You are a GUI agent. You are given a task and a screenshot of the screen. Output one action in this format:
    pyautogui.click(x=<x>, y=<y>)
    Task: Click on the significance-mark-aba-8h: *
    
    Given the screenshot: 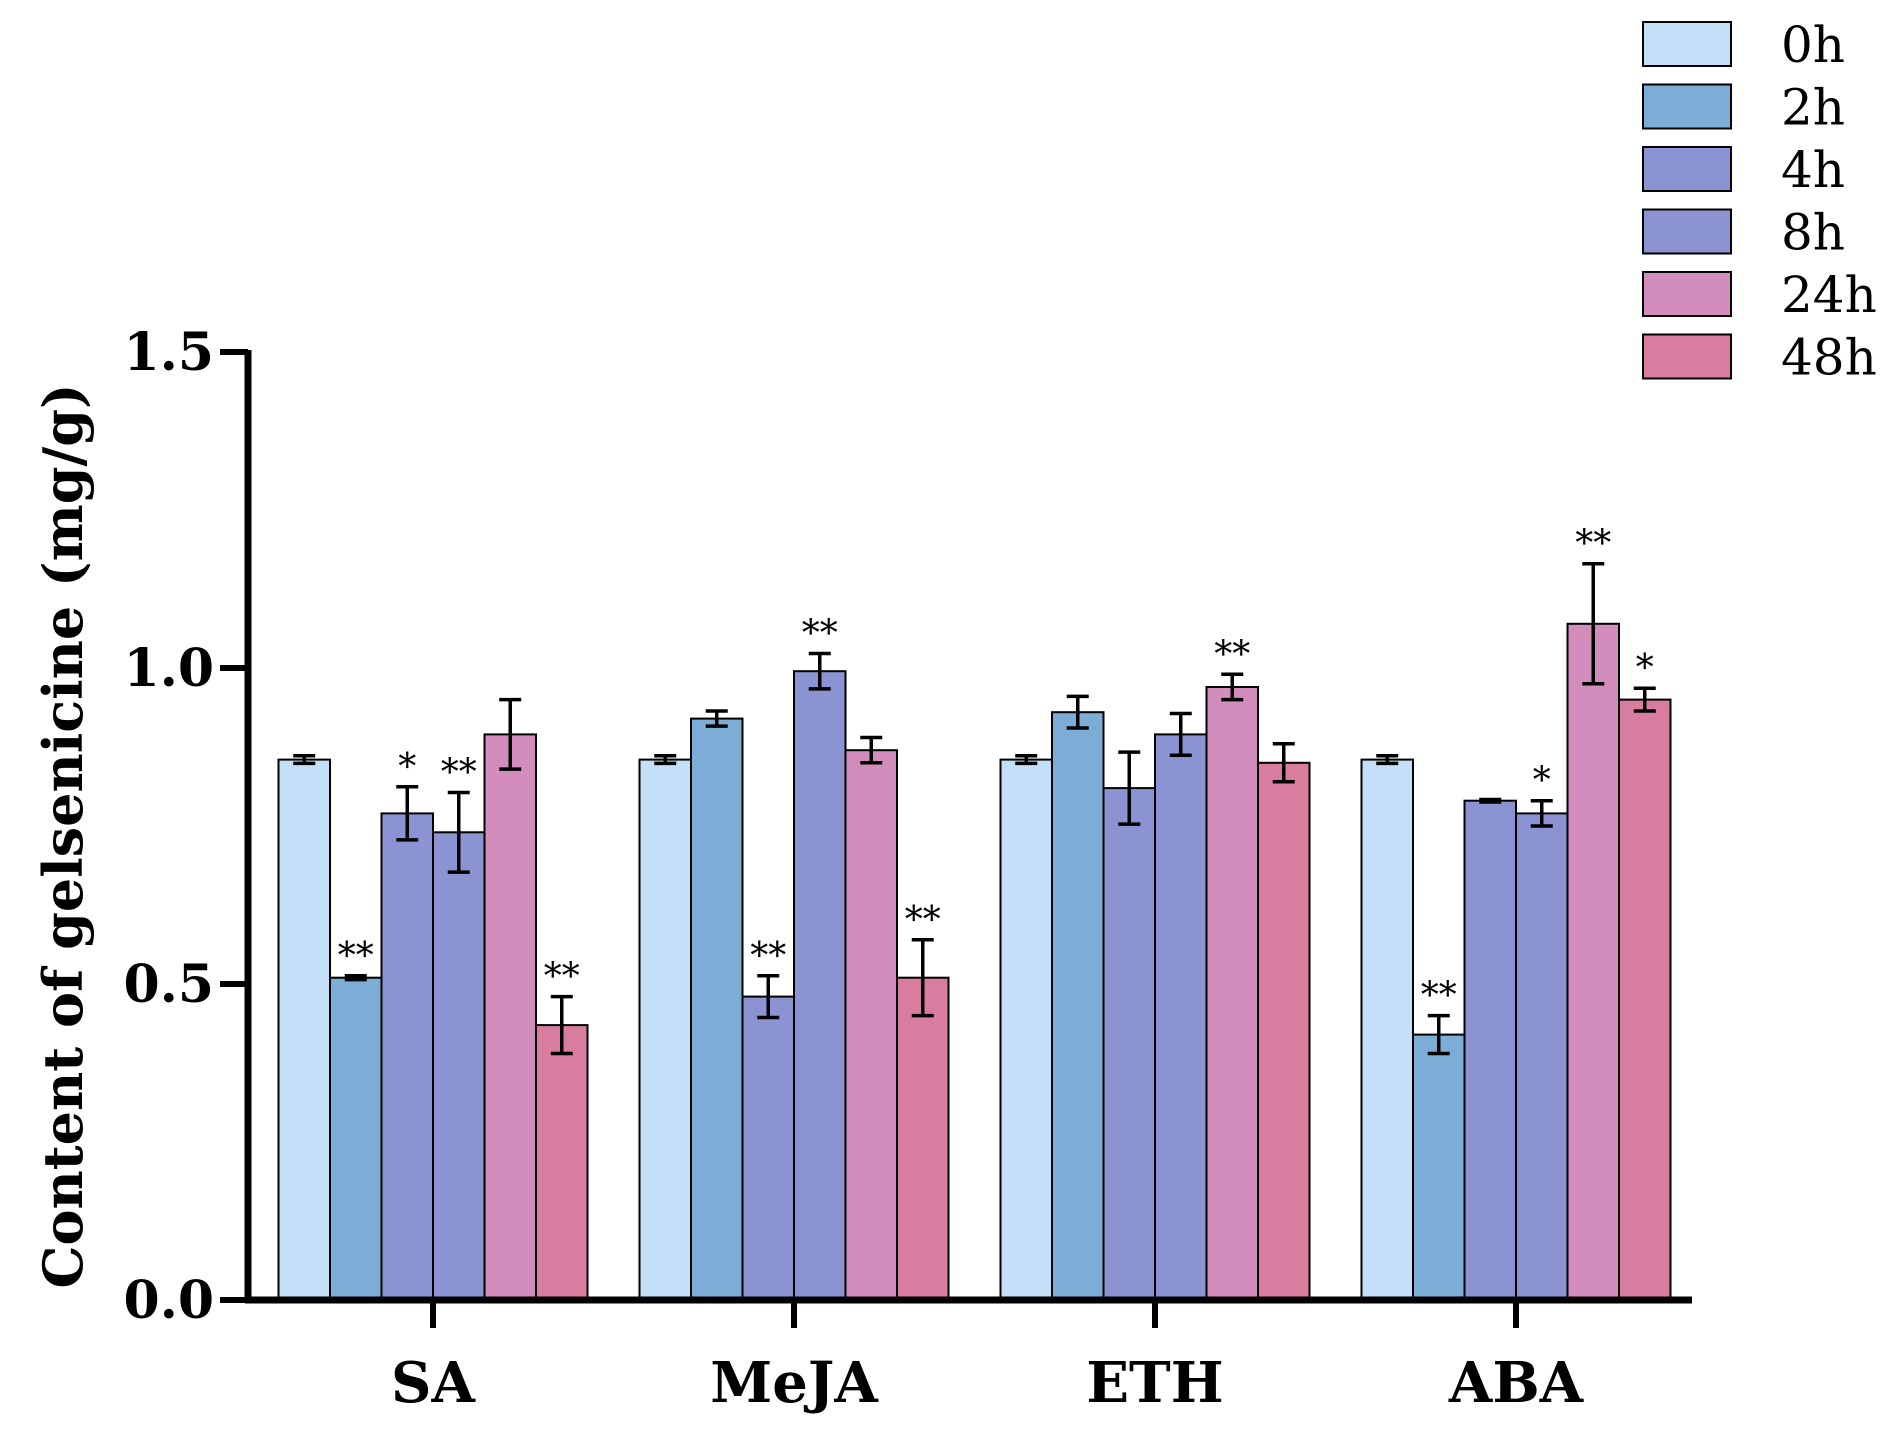 What is the action you would take?
    pyautogui.click(x=1542, y=781)
    